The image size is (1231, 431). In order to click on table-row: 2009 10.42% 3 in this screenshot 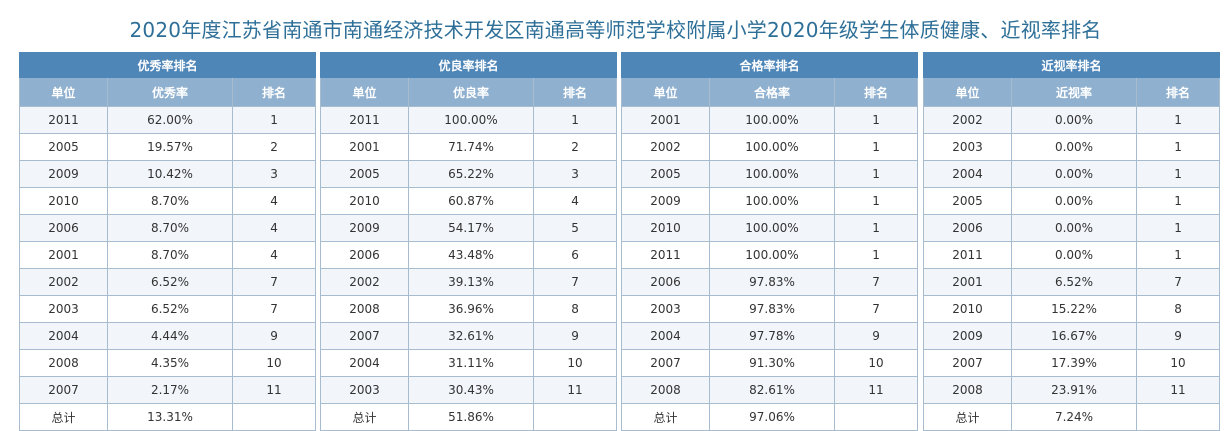, I will do `click(168, 174)`.